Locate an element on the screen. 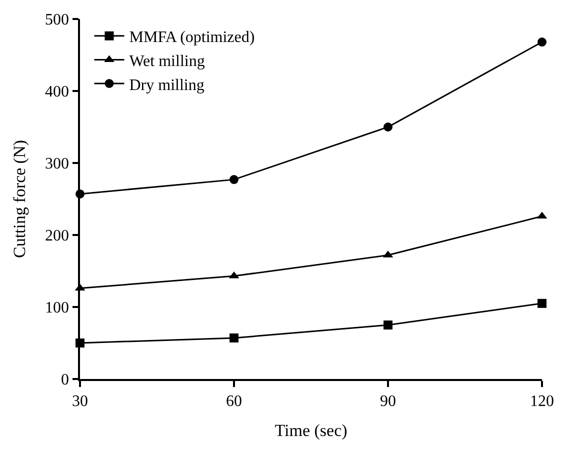 Image resolution: width=566 pixels, height=449 pixels. x-tick-label: 120 is located at coordinates (542, 401).